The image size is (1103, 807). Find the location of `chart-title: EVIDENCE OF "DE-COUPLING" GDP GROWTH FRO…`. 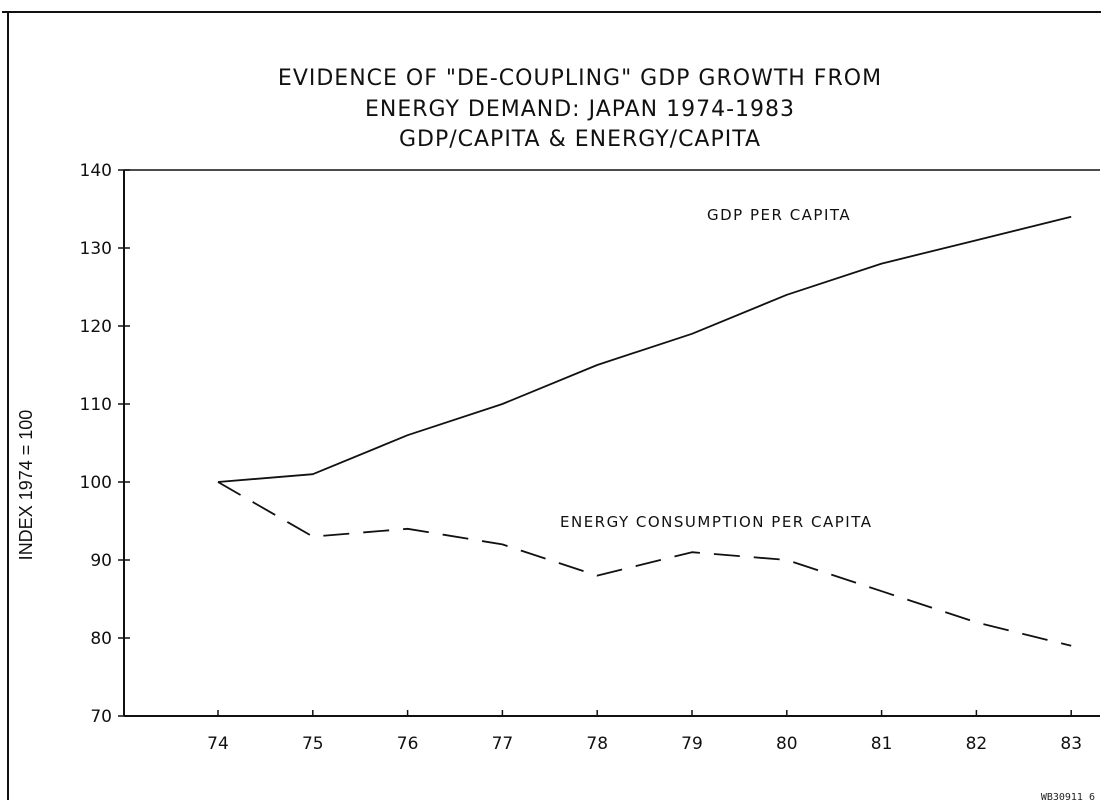

chart-title: EVIDENCE OF "DE-COUPLING" GDP GROWTH FRO… is located at coordinates (580, 78).